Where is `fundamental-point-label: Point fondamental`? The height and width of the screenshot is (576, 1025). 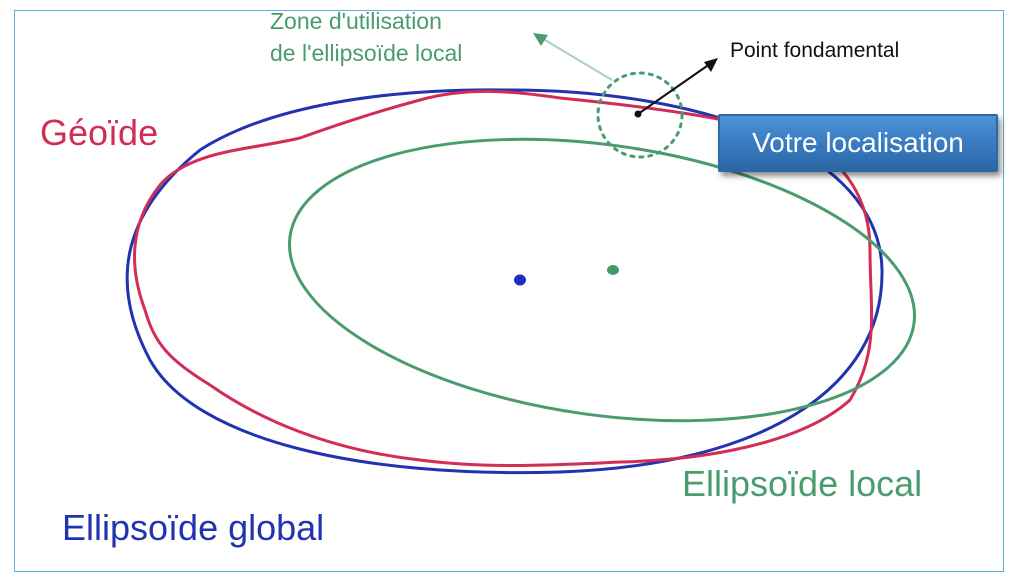
fundamental-point-label: Point fondamental is located at coordinates (815, 50).